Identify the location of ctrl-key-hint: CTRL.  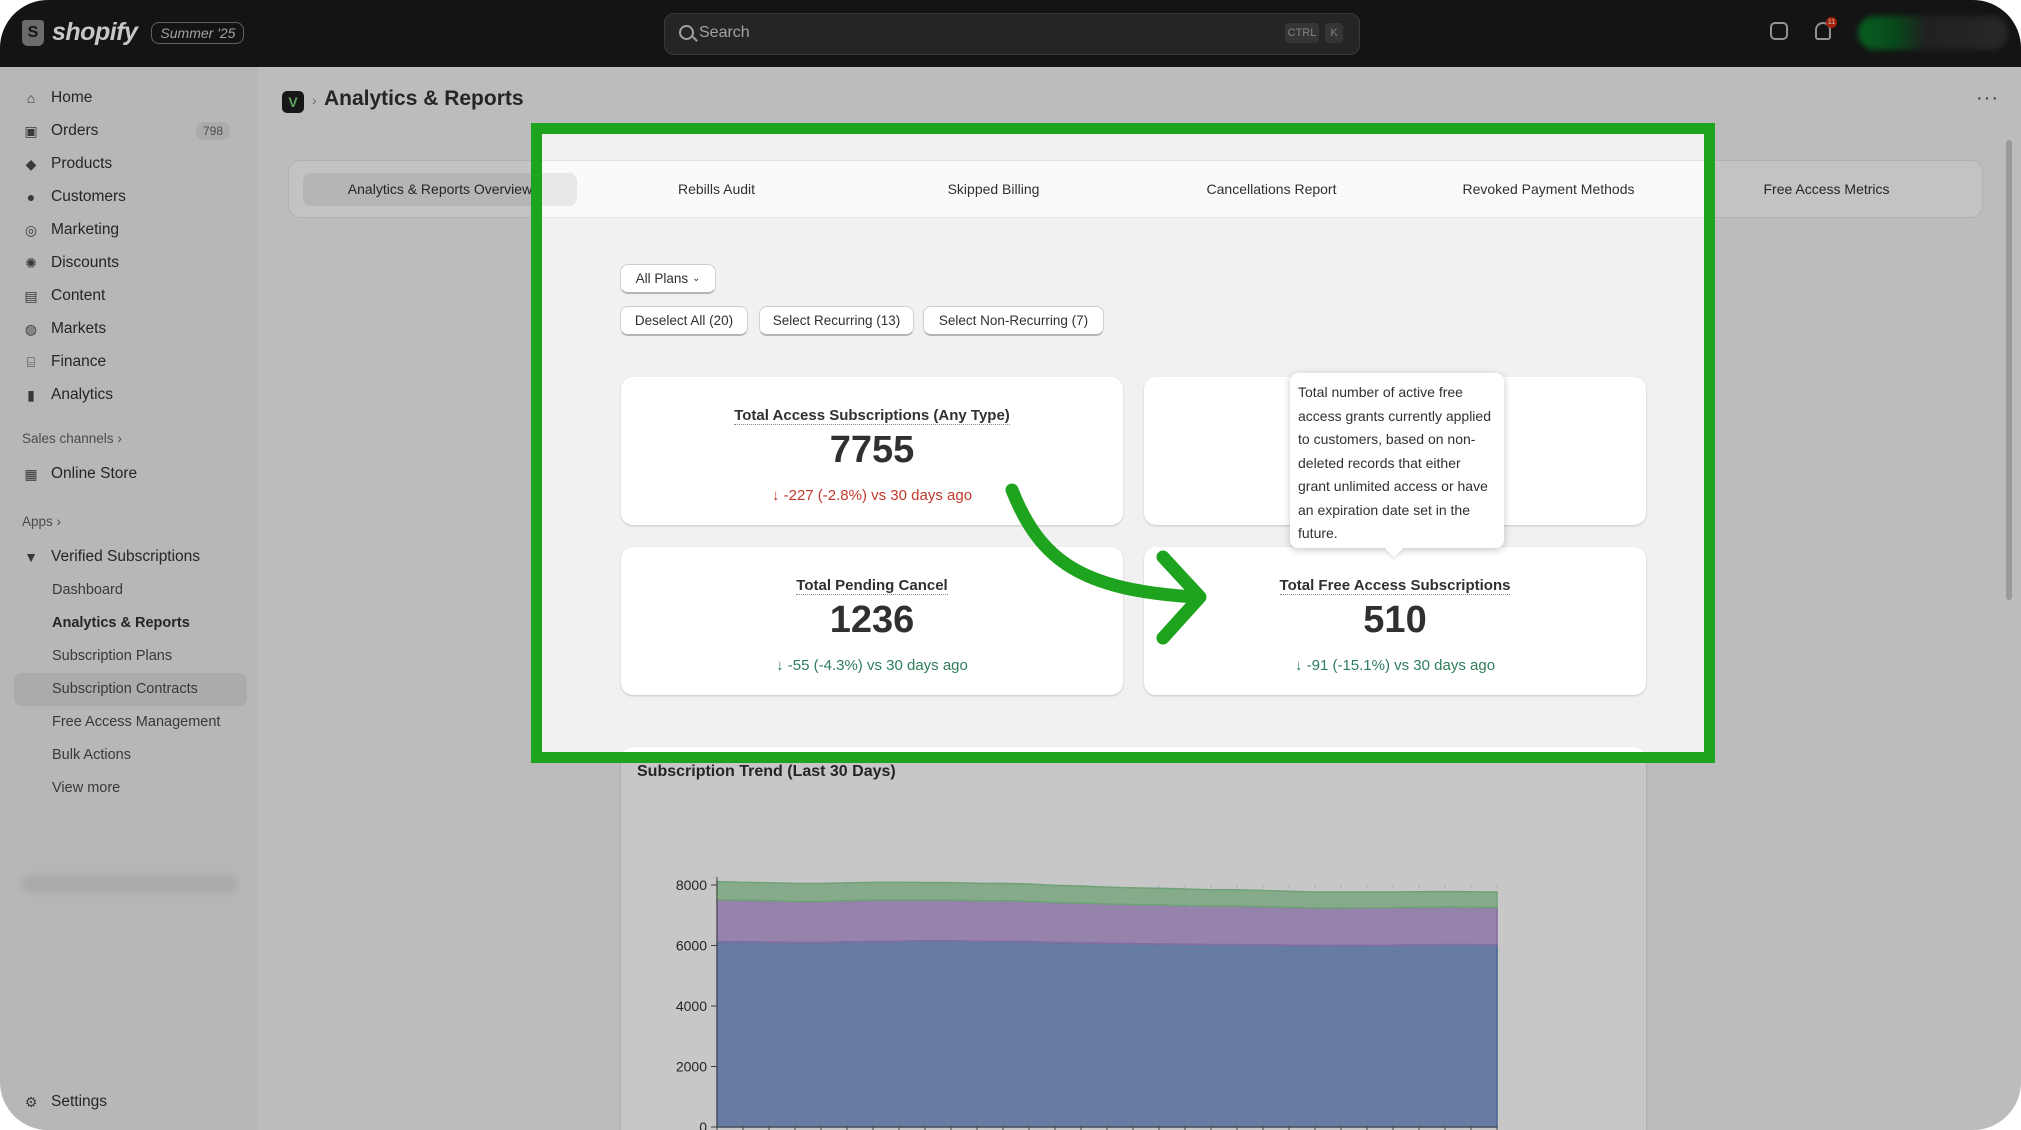
(1302, 33).